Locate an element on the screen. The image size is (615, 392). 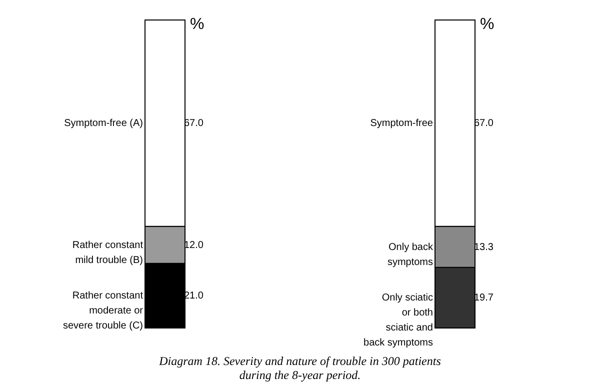
series-label: Rather constant mild trouble (B) is located at coordinates (108, 253).